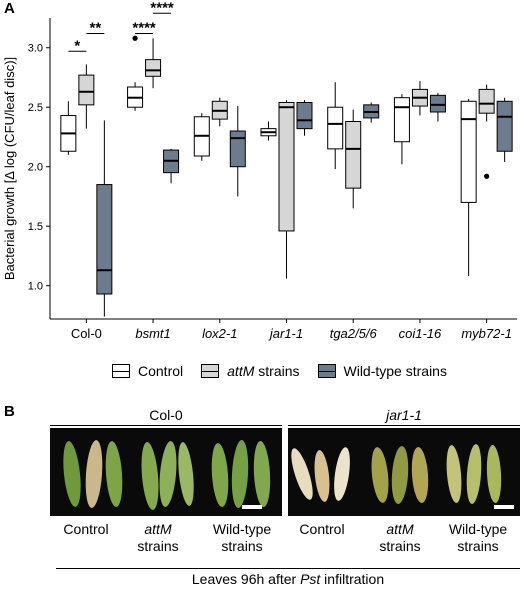  What do you see at coordinates (35, 287) in the screenshot?
I see `y-tick-label: 1.0` at bounding box center [35, 287].